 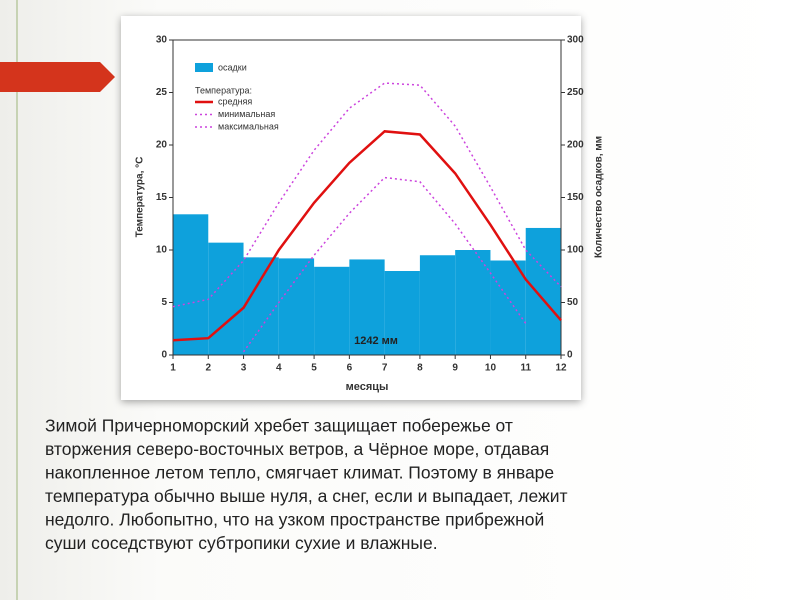 What do you see at coordinates (314, 368) in the screenshot?
I see `x-tick-label: 5` at bounding box center [314, 368].